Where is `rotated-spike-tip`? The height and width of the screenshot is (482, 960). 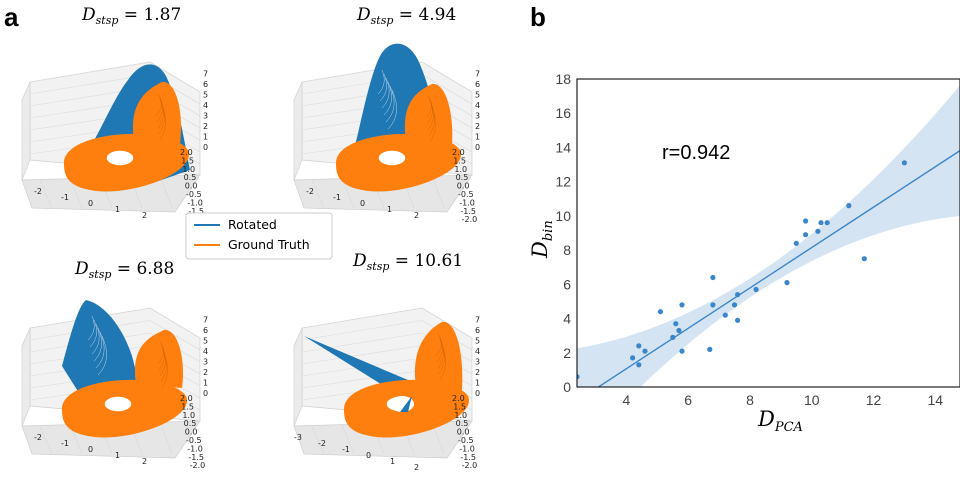 rotated-spike-tip is located at coordinates (406, 404).